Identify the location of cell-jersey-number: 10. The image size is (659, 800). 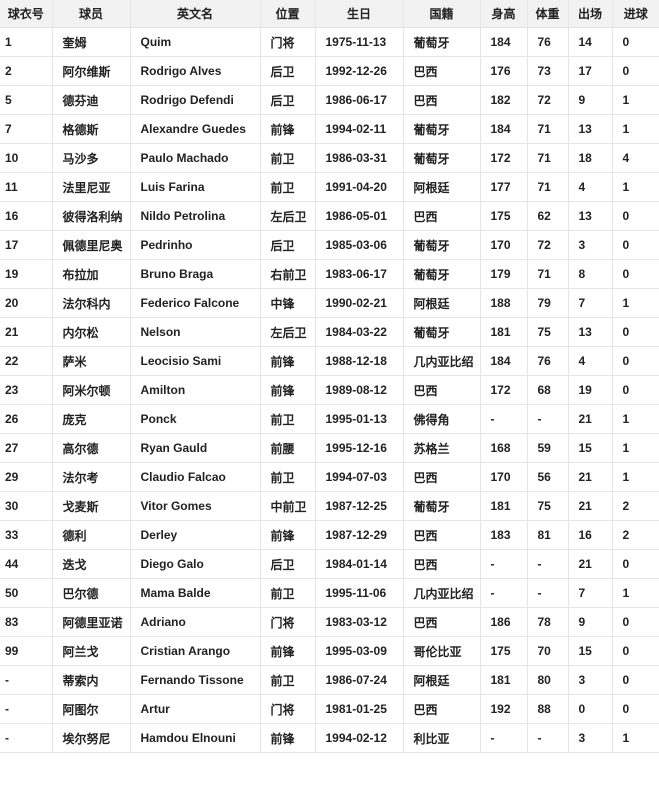
(26, 158).